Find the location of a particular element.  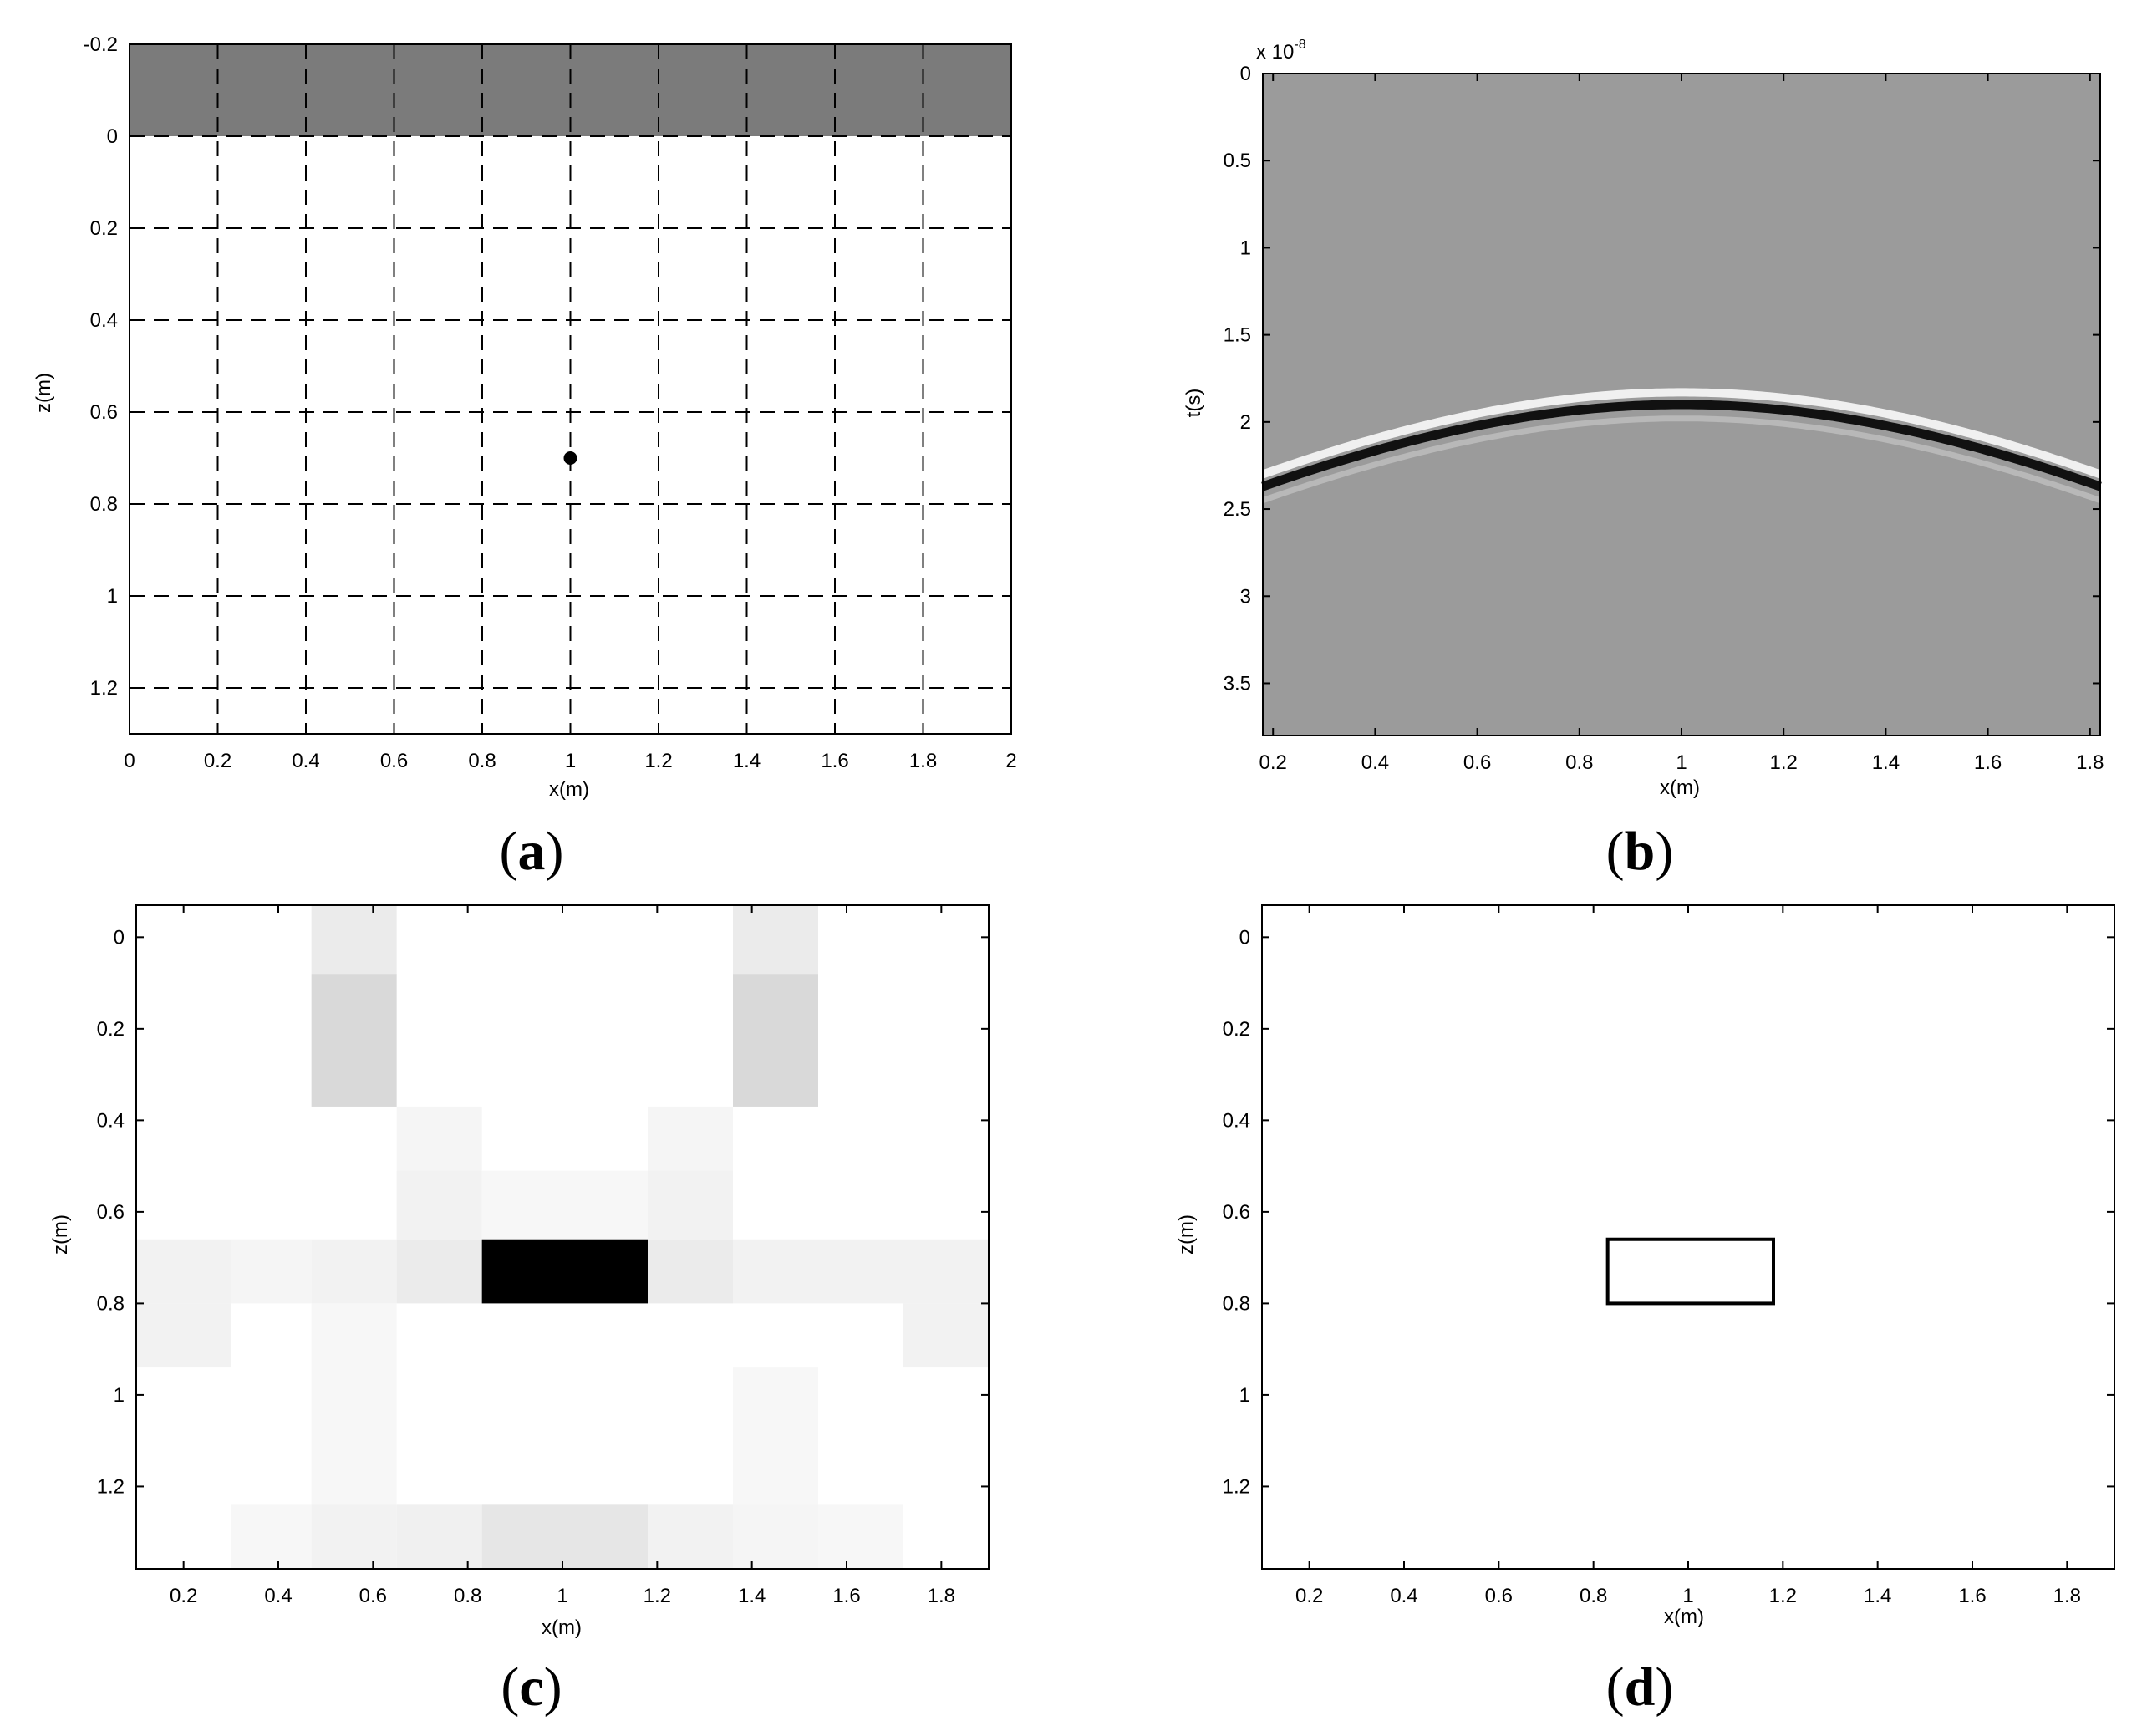

y-axis-label: z(m) is located at coordinates (1186, 1234).